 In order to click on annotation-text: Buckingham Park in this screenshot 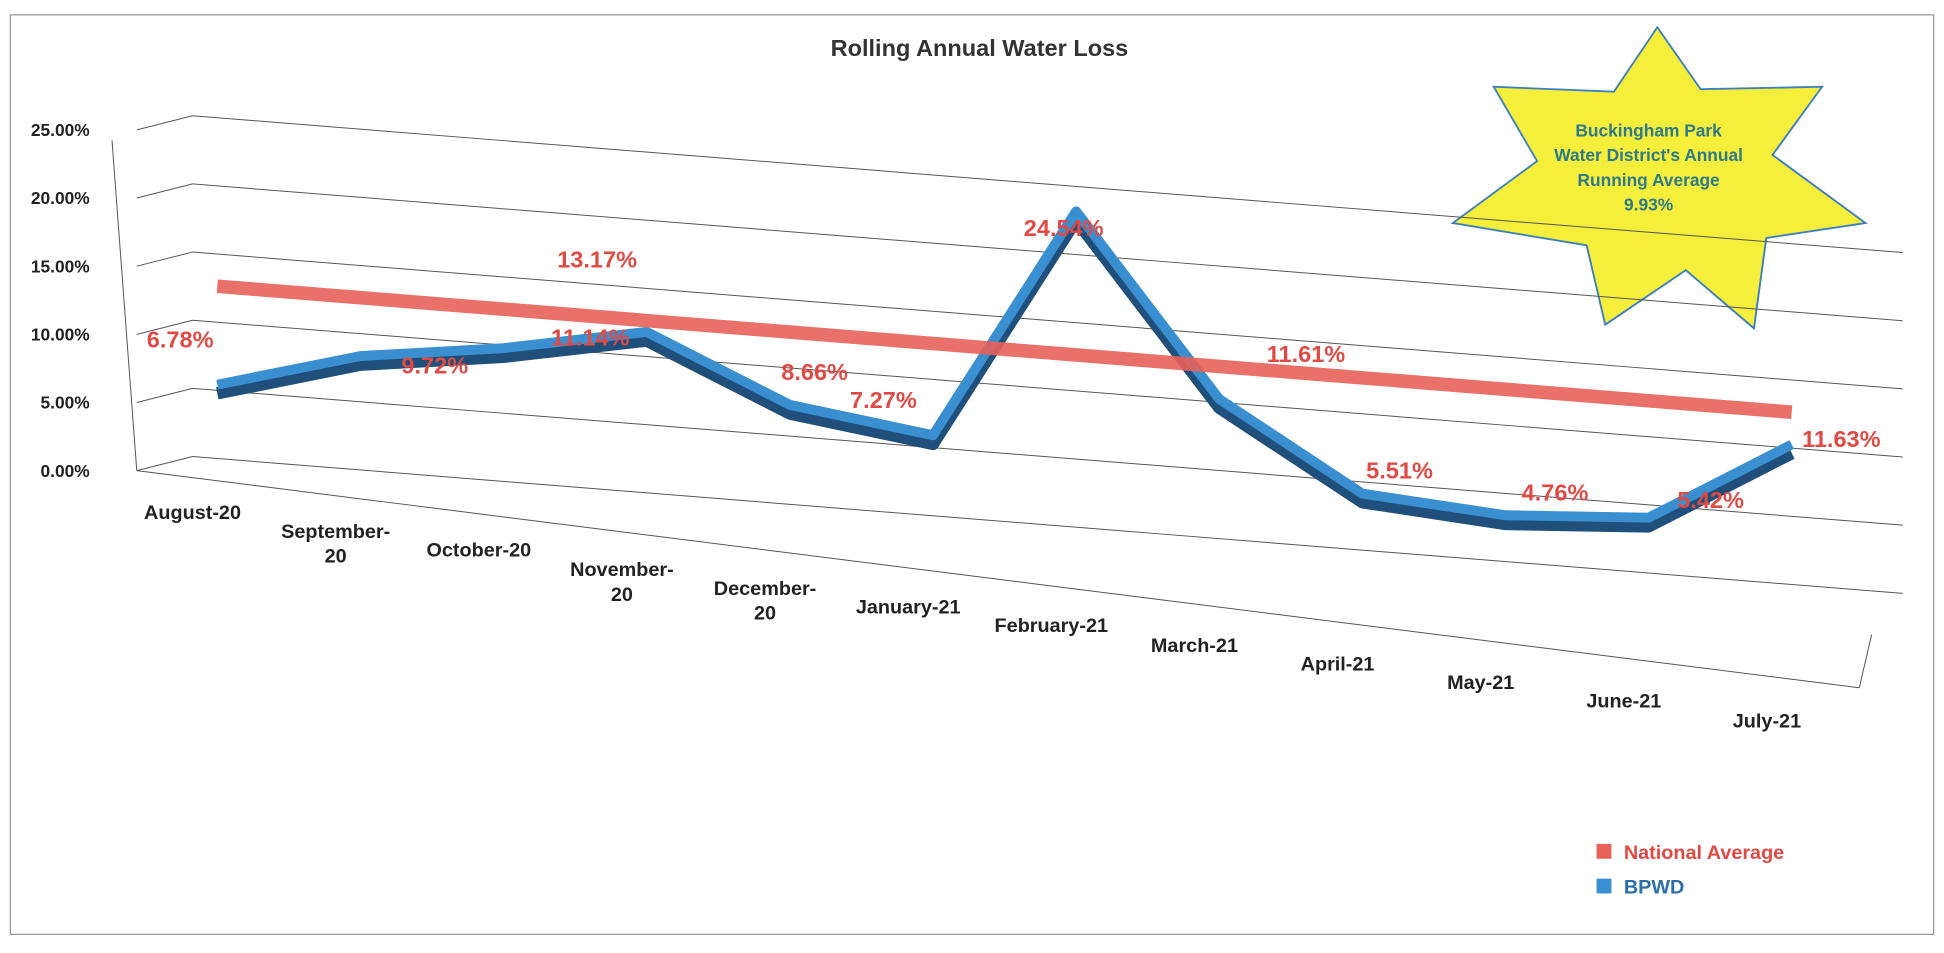, I will do `click(1648, 130)`.